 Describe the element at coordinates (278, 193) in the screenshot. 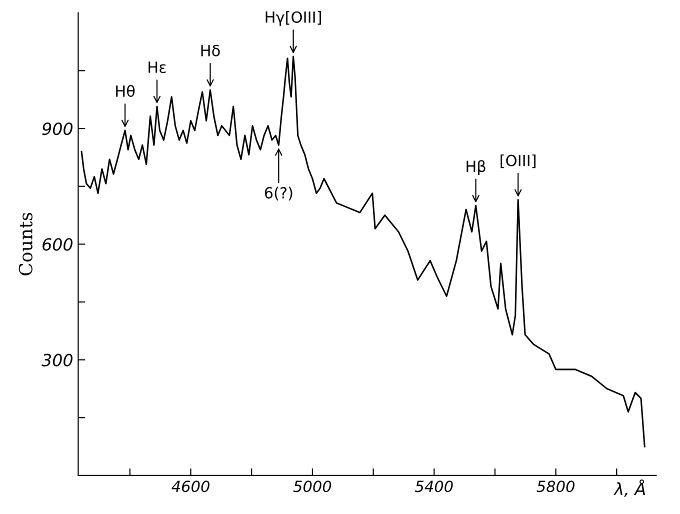

I see `annotation: 6(?)` at that location.